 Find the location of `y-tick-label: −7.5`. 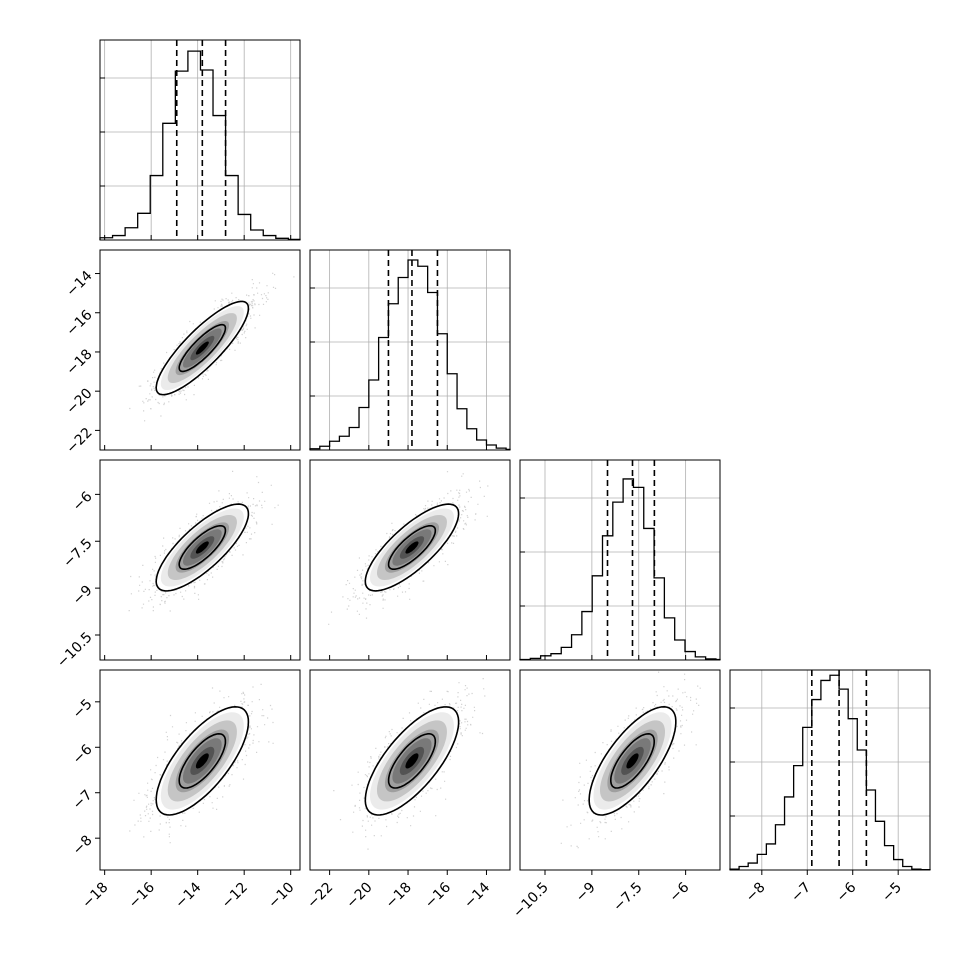

y-tick-label: −7.5 is located at coordinates (77, 553).